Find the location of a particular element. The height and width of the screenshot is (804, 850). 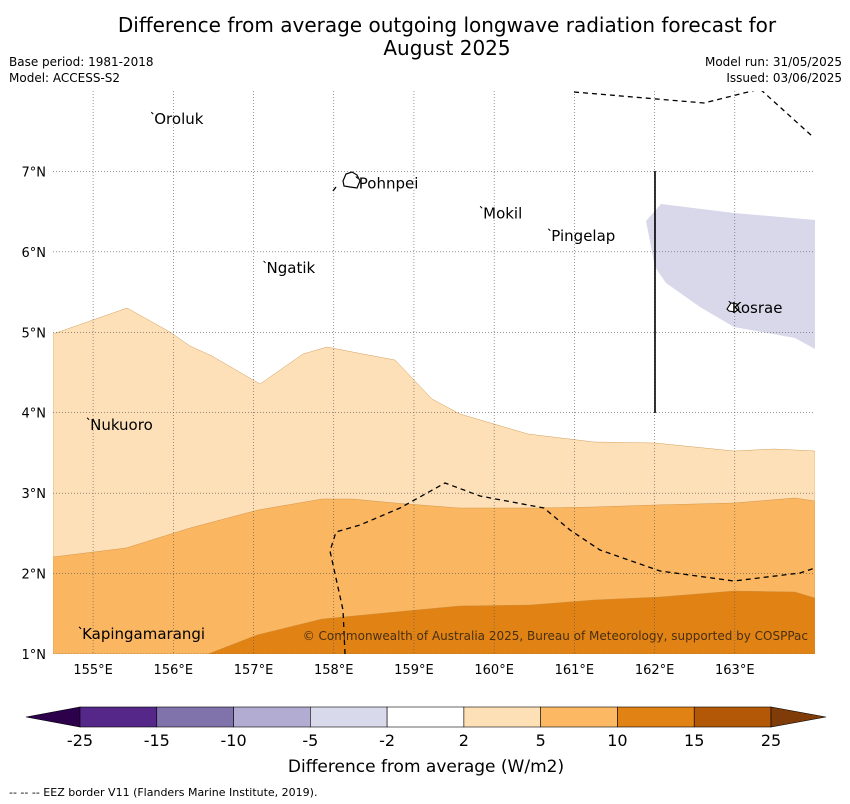

colorbar: -25 -15 -10 -5 -2 2 5 10 15 25 is located at coordinates (426, 728).